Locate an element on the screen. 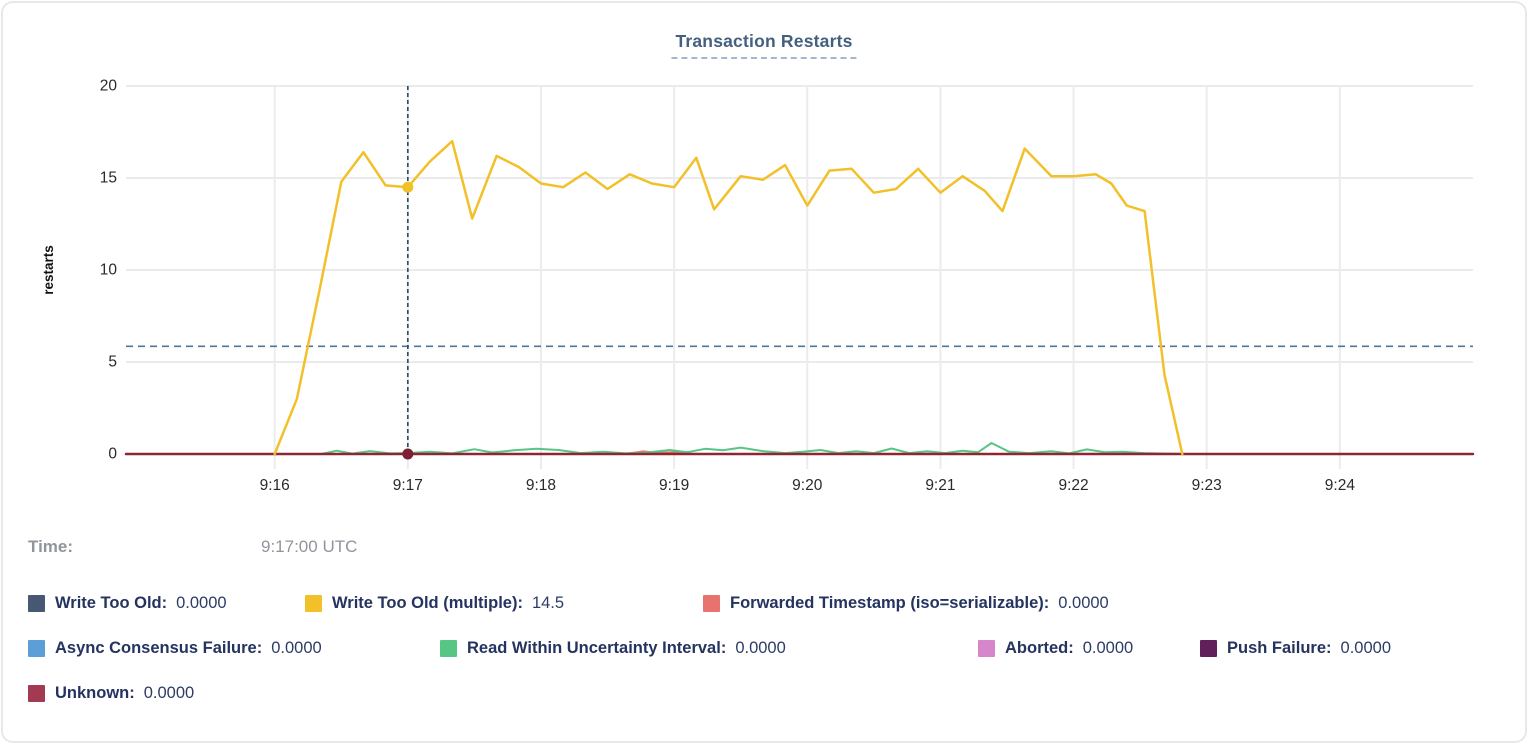 The image size is (1528, 744). x-tick-label: 9:18 is located at coordinates (541, 485).